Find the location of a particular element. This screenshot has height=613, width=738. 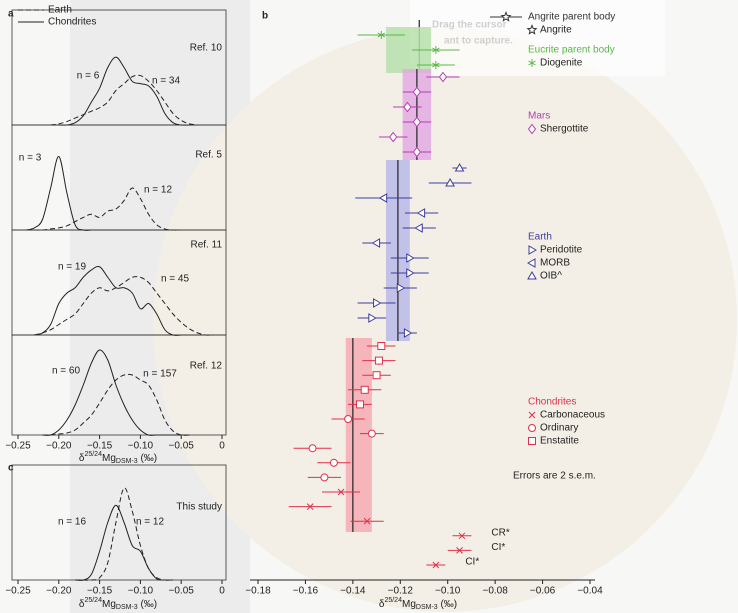

x-tick-label: −0.15 is located at coordinates (100, 591).